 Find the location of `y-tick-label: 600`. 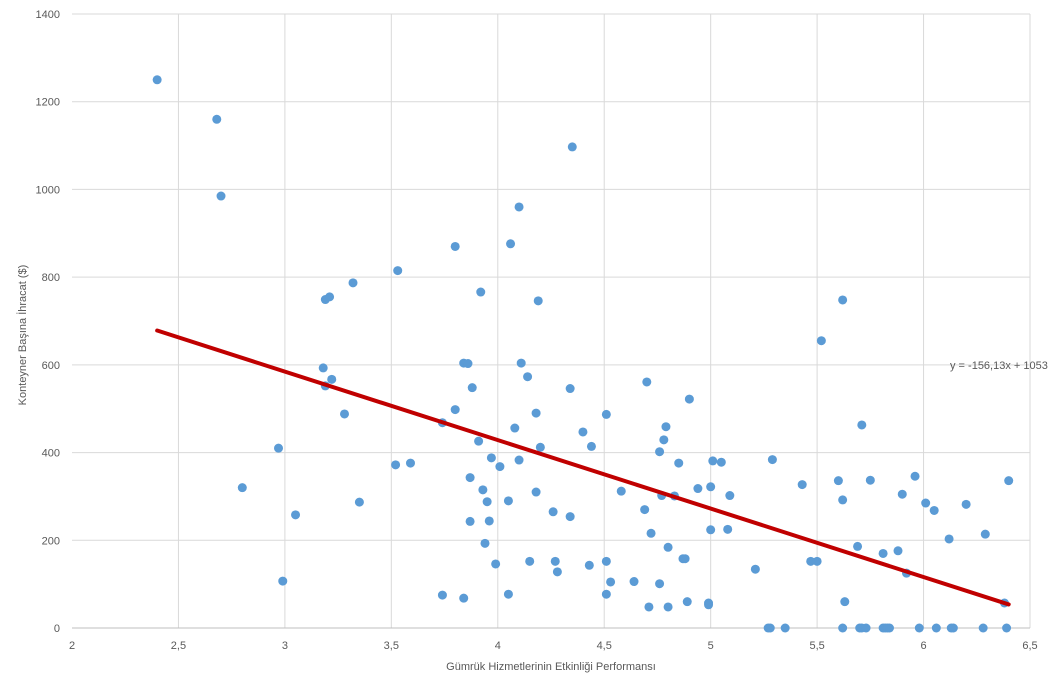

y-tick-label: 600 is located at coordinates (51, 366).